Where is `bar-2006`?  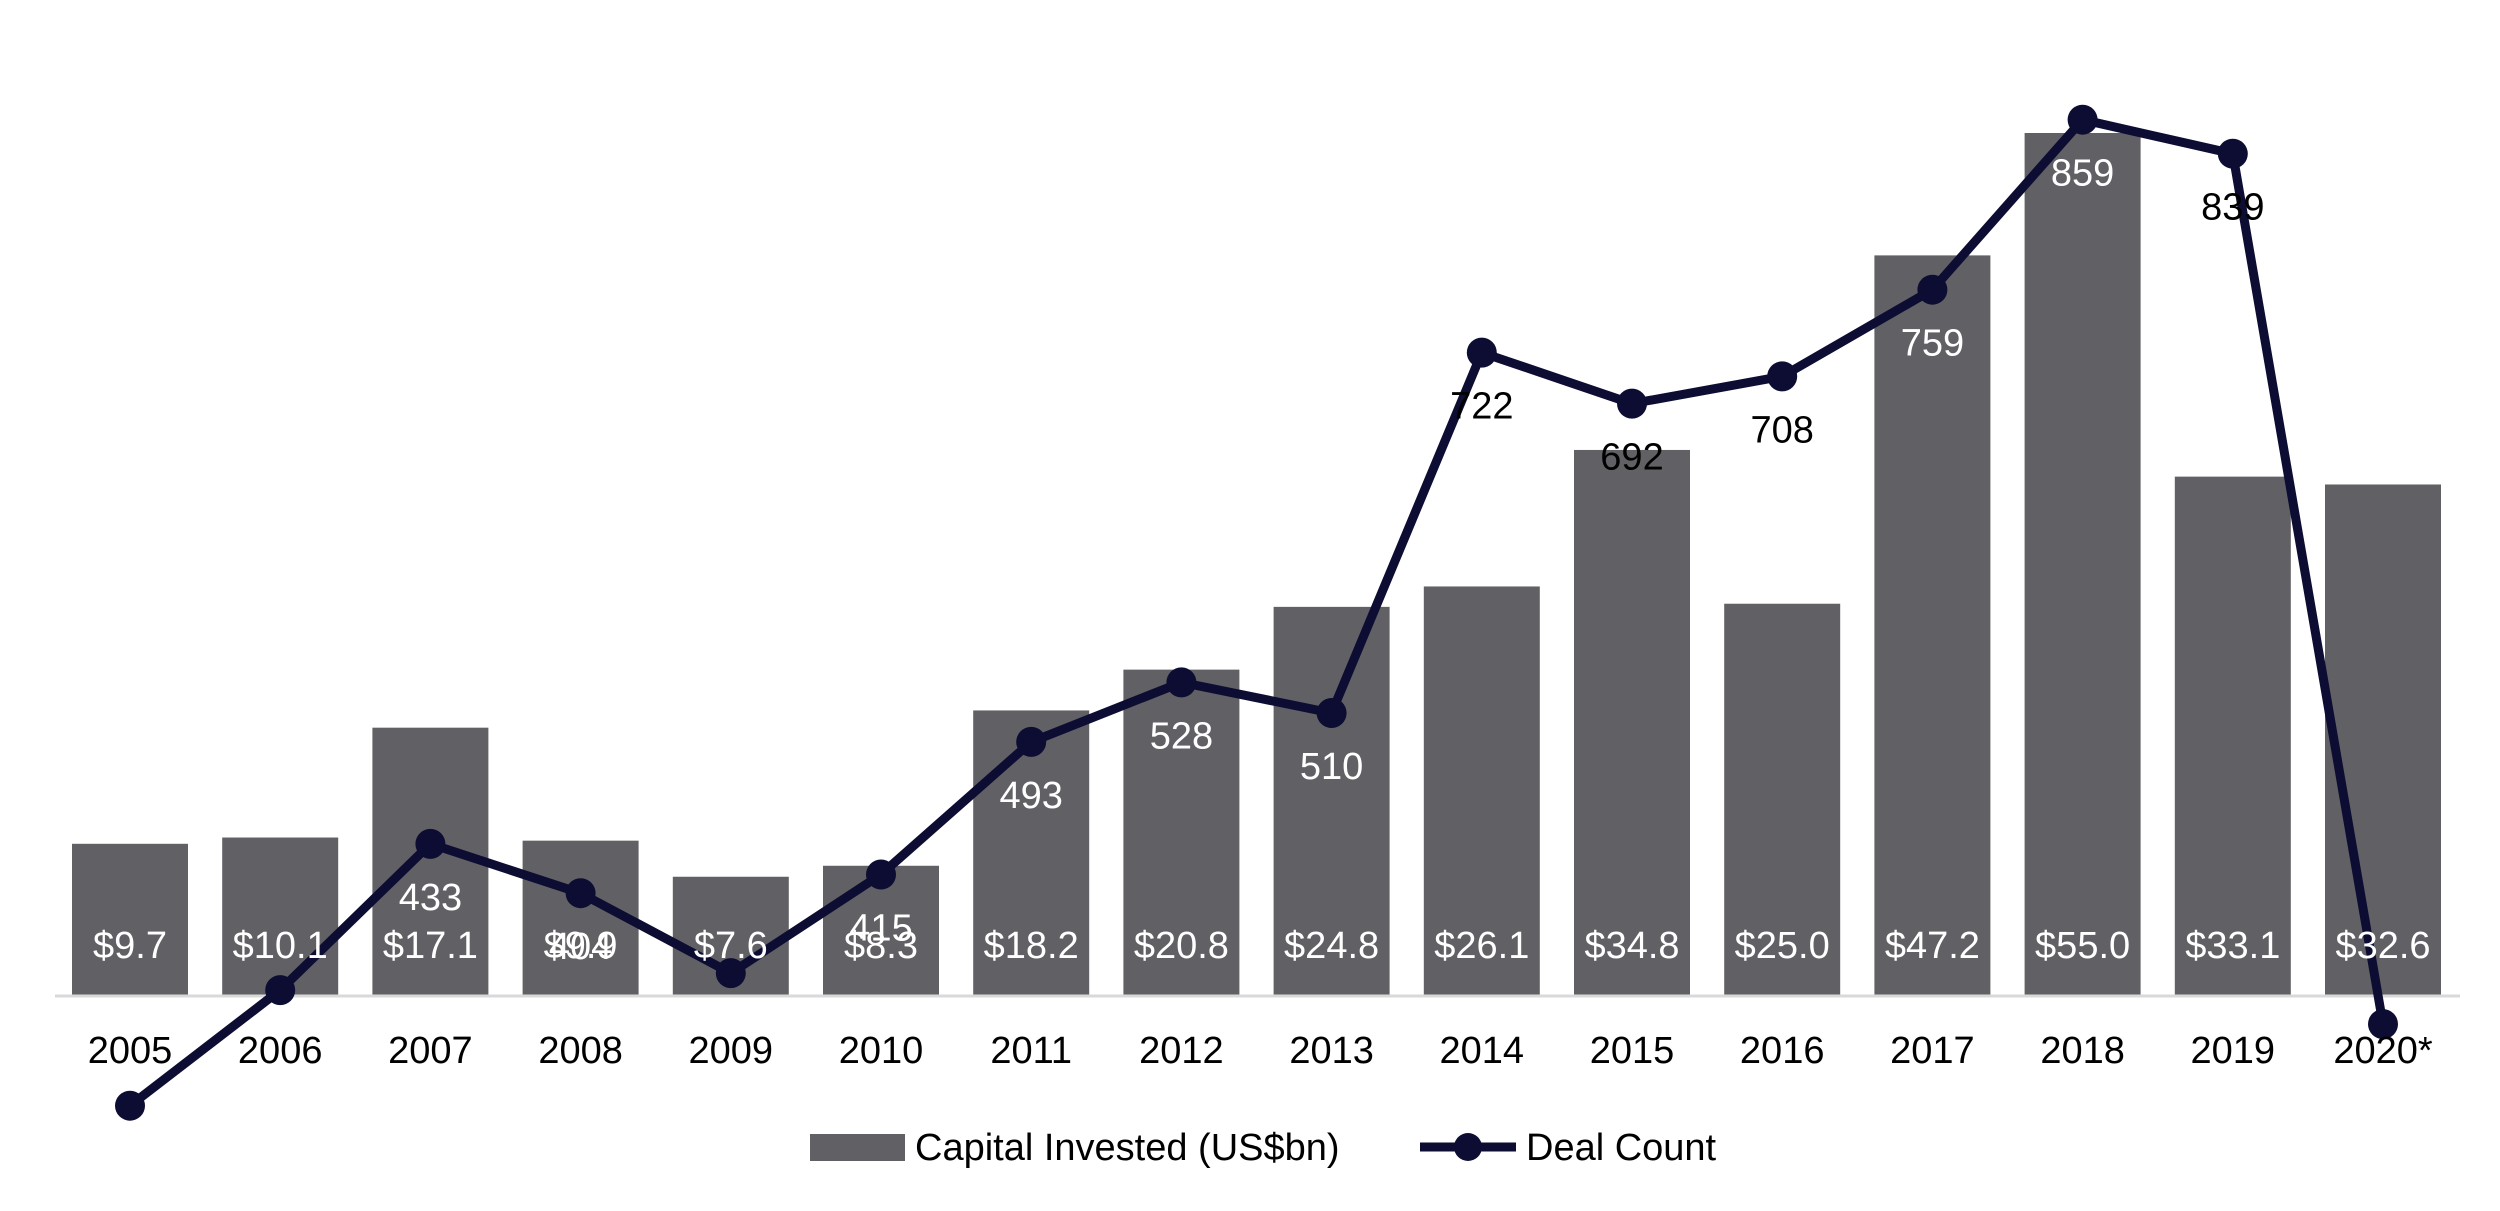 bar-2006 is located at coordinates (280, 916).